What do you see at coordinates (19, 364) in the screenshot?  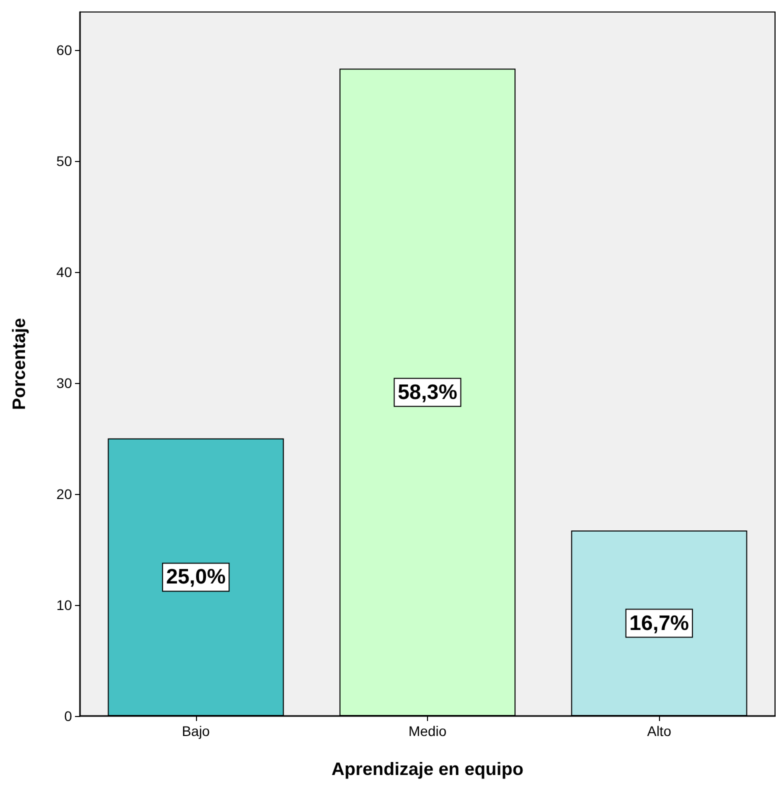 I see `y-axis-title: Porcentaje` at bounding box center [19, 364].